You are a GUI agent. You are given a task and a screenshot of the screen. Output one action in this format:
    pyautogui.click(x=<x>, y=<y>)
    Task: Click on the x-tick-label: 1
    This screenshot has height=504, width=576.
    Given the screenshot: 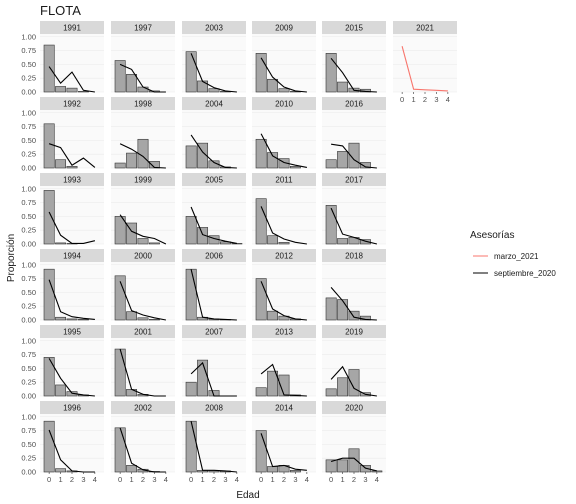 What is the action you would take?
    pyautogui.click(x=272, y=479)
    